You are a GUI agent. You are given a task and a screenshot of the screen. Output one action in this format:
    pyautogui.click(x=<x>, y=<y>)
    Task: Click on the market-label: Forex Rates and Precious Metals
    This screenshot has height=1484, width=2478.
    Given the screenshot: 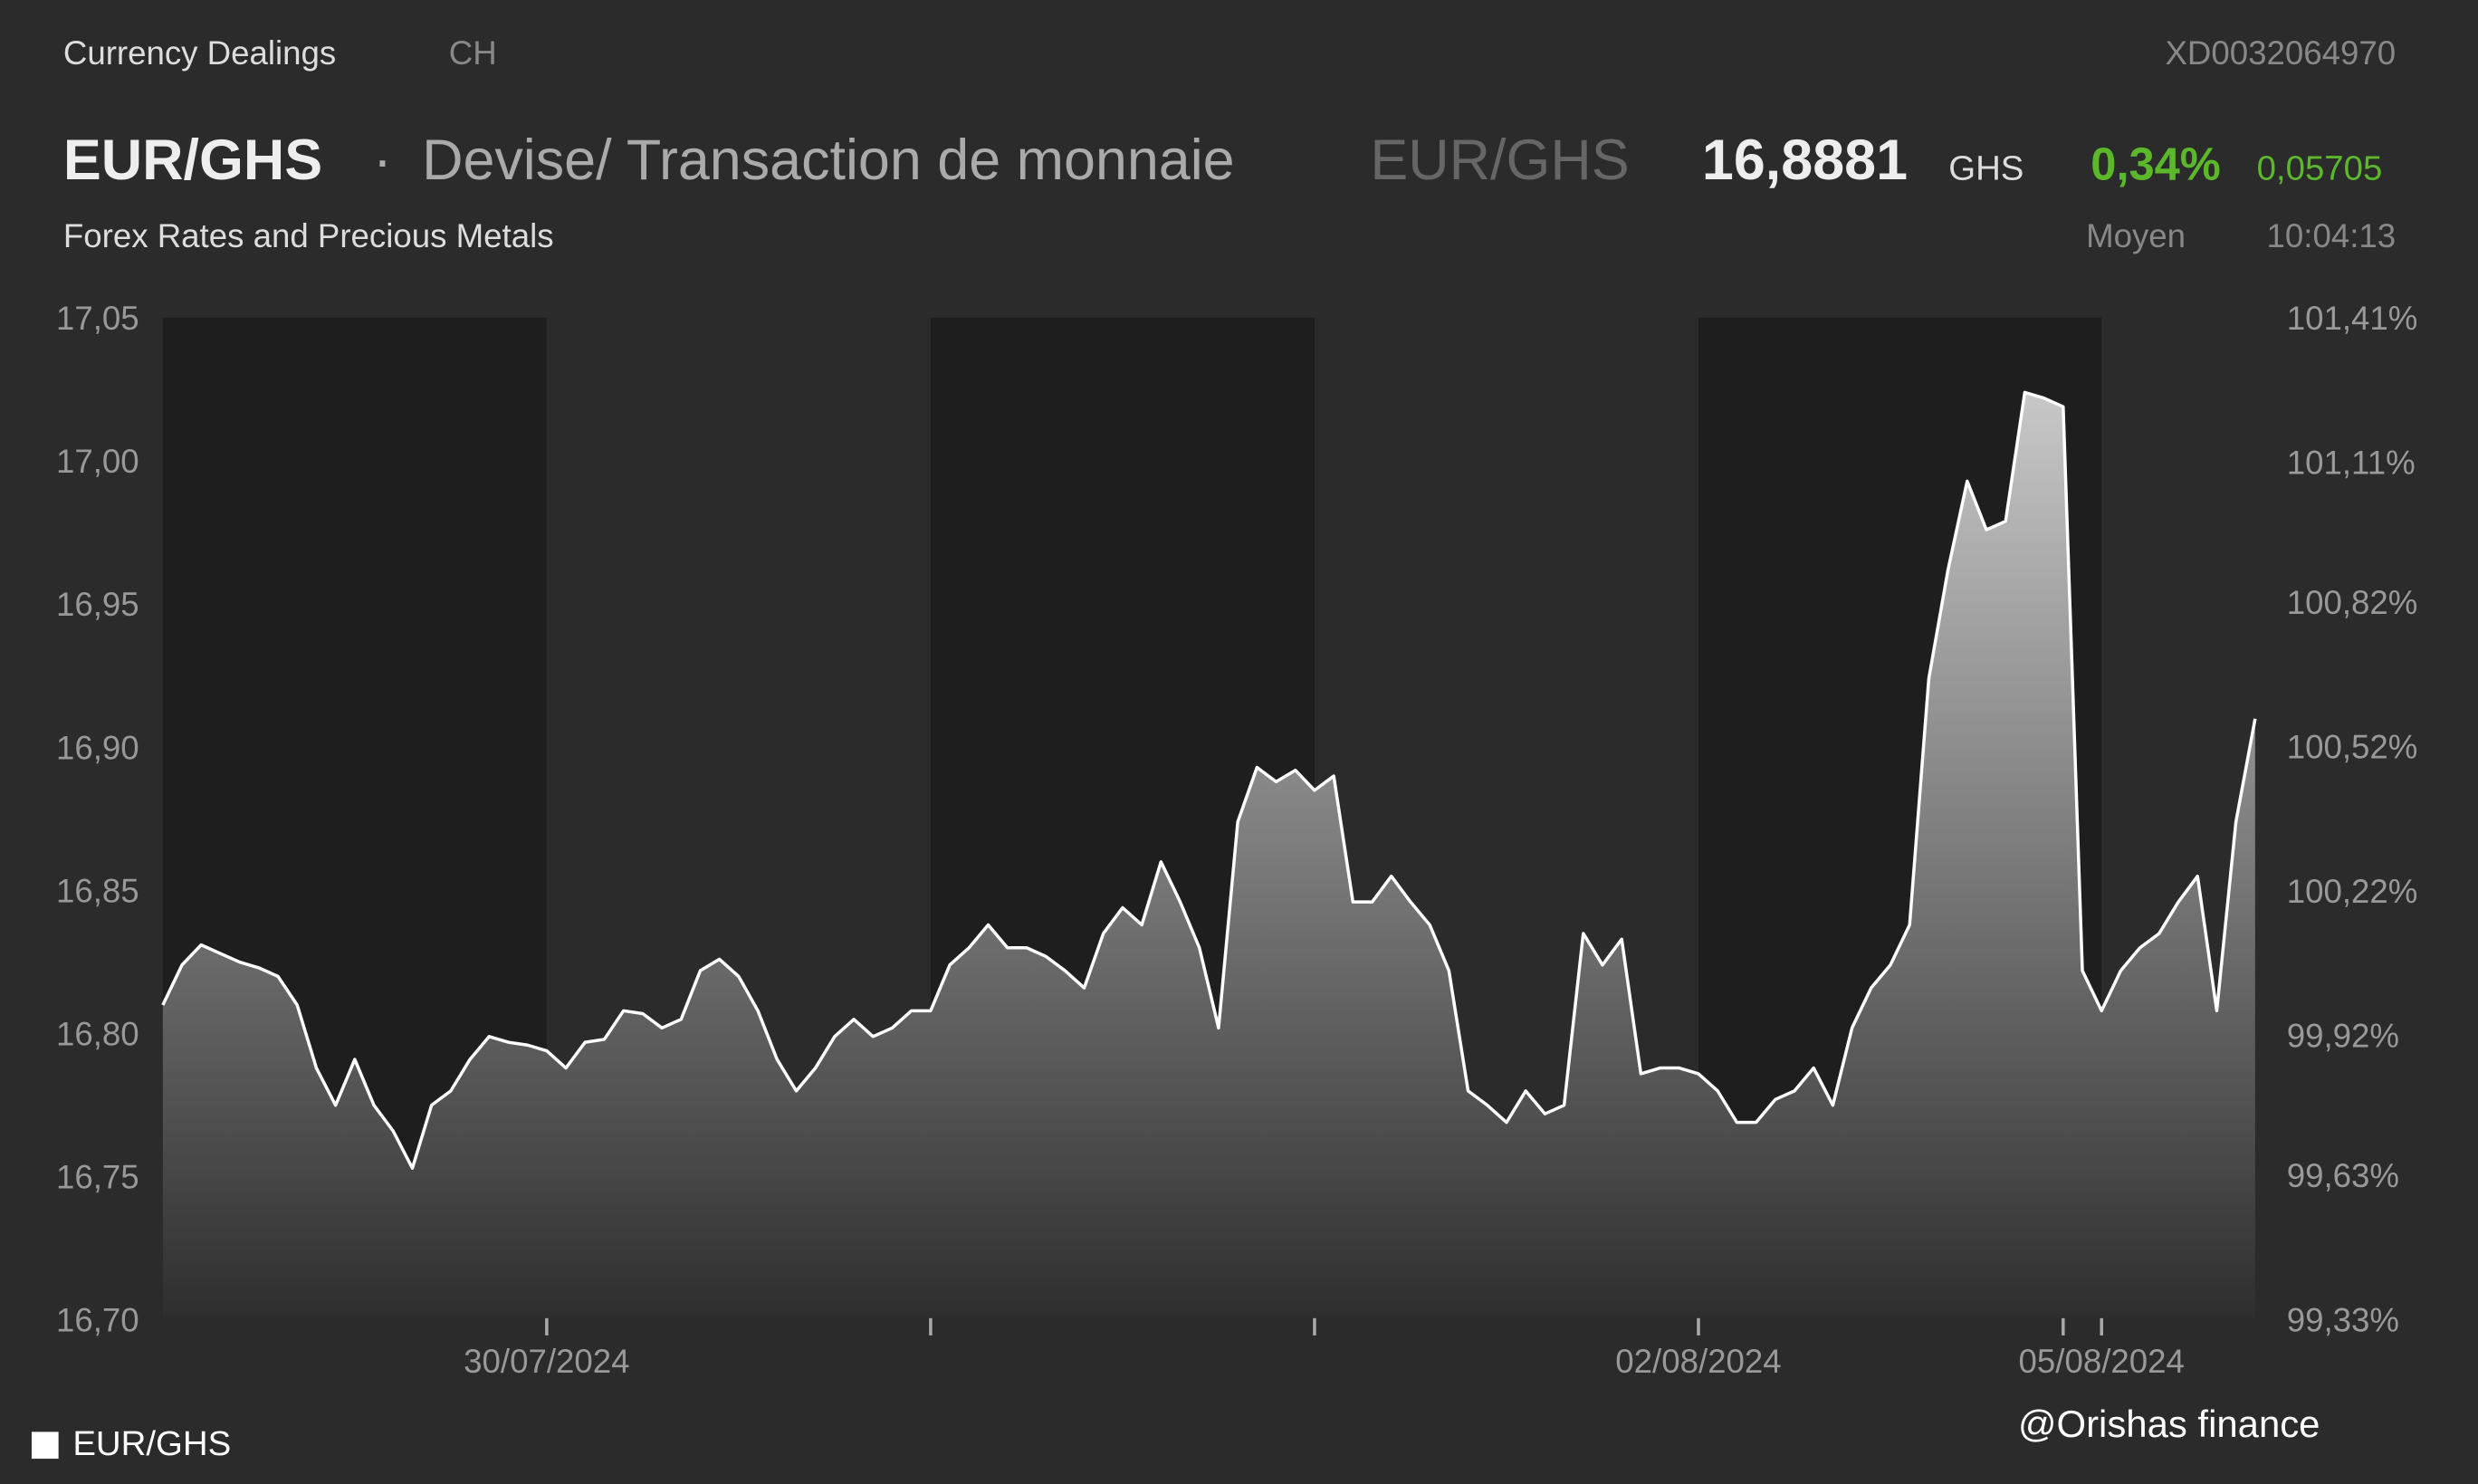 What is the action you would take?
    pyautogui.click(x=309, y=235)
    